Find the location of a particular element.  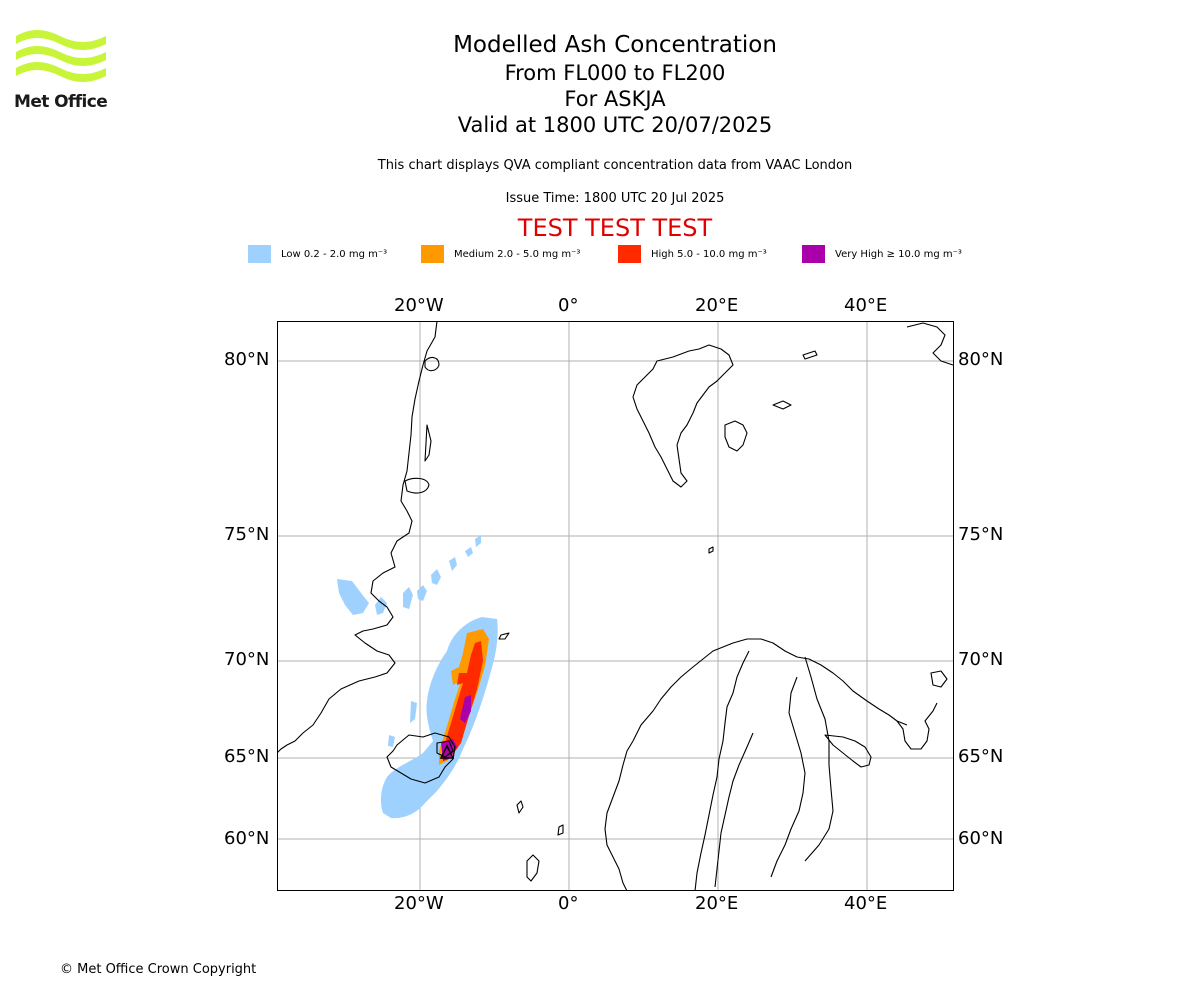

volcano-name: For ASKJA is located at coordinates (615, 99).